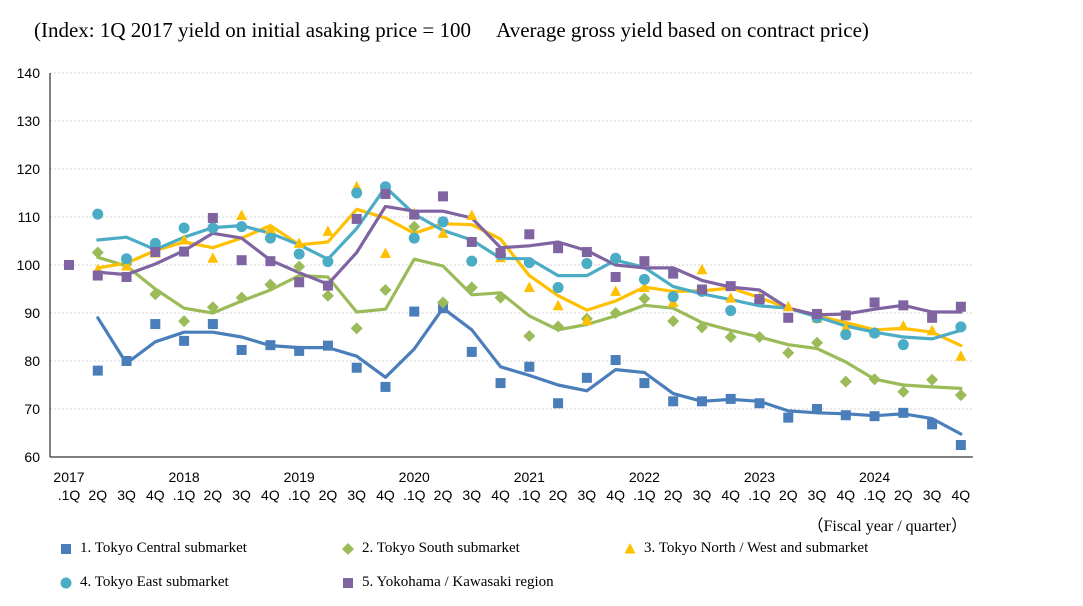 The width and height of the screenshot is (1083, 606). I want to click on legend-label: 5. Yokohama / Kawasaki region, so click(458, 582).